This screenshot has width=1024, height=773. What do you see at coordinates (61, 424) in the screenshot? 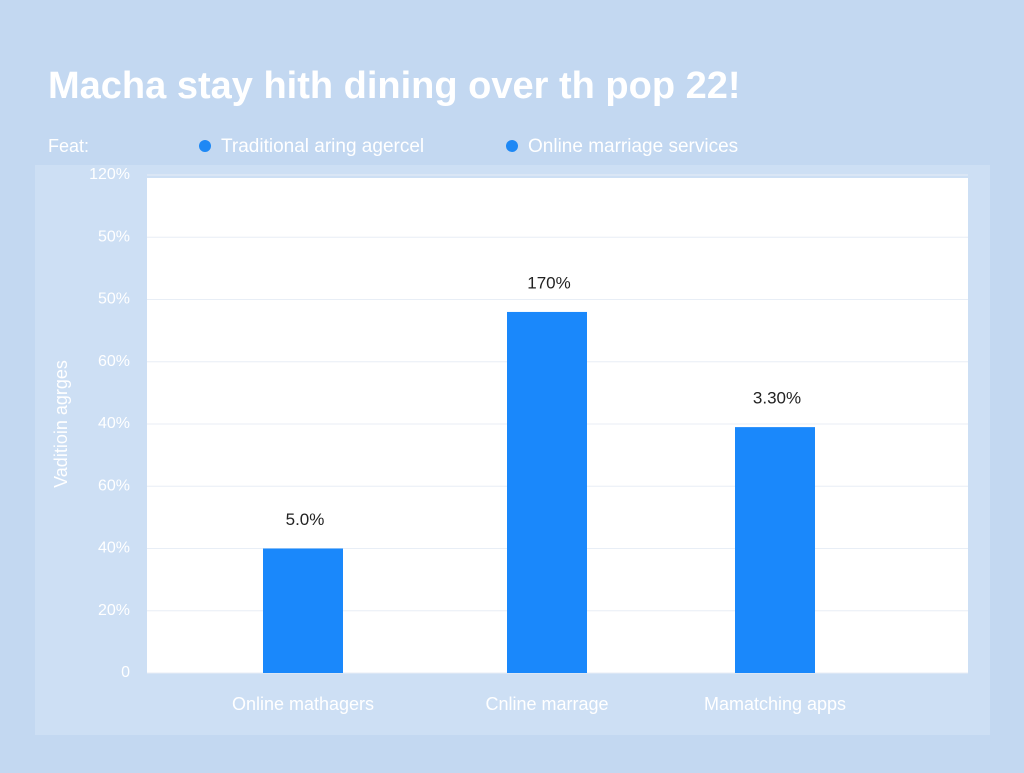
I see `y-axis-label: Vaditioin agrges` at bounding box center [61, 424].